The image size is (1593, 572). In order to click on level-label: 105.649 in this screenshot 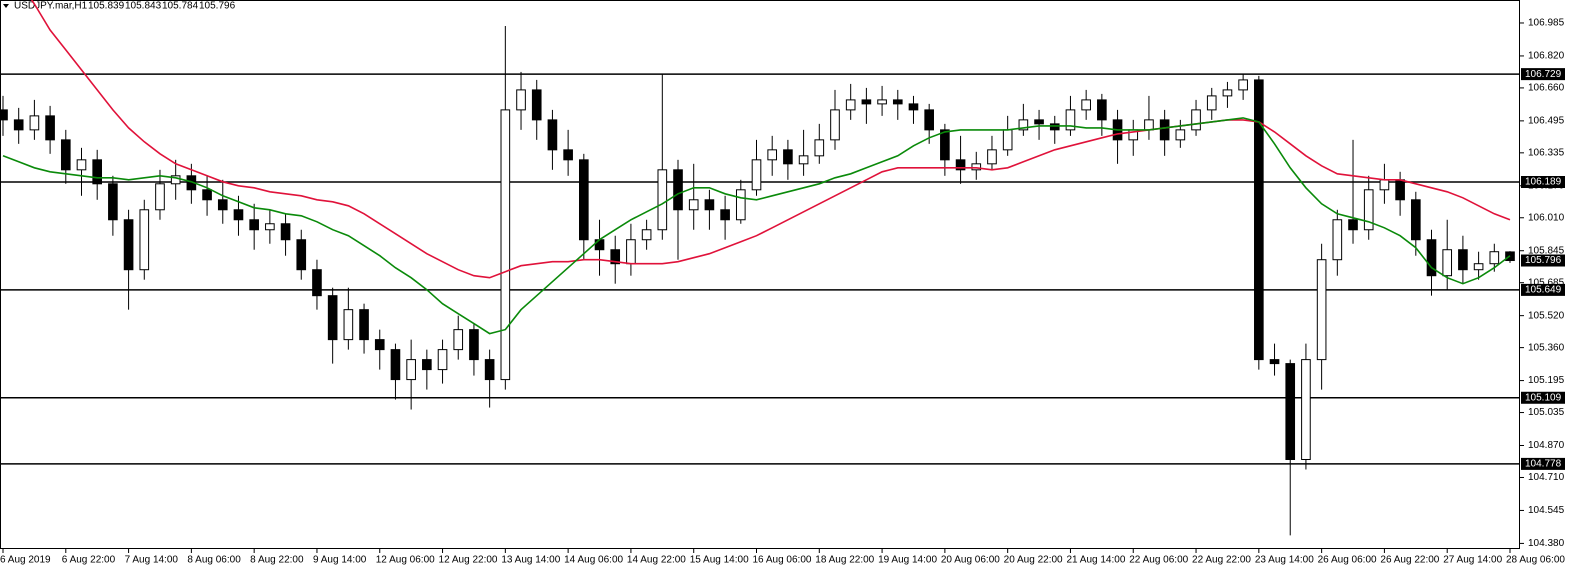, I will do `click(1543, 290)`.